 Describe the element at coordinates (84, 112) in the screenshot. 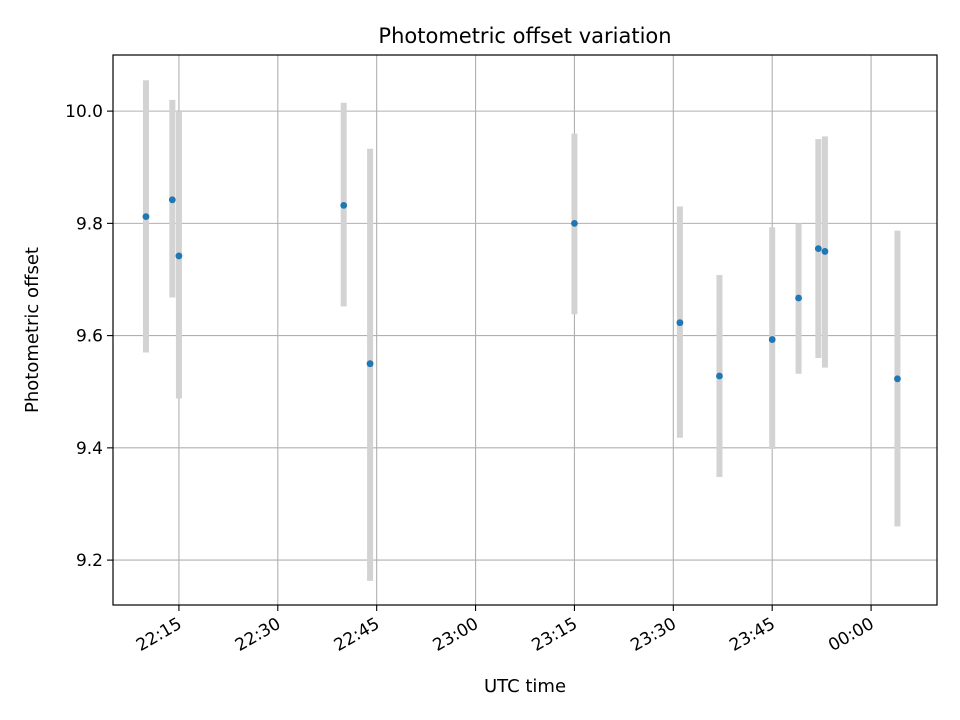

I see `y-tick-label: 10.0` at that location.